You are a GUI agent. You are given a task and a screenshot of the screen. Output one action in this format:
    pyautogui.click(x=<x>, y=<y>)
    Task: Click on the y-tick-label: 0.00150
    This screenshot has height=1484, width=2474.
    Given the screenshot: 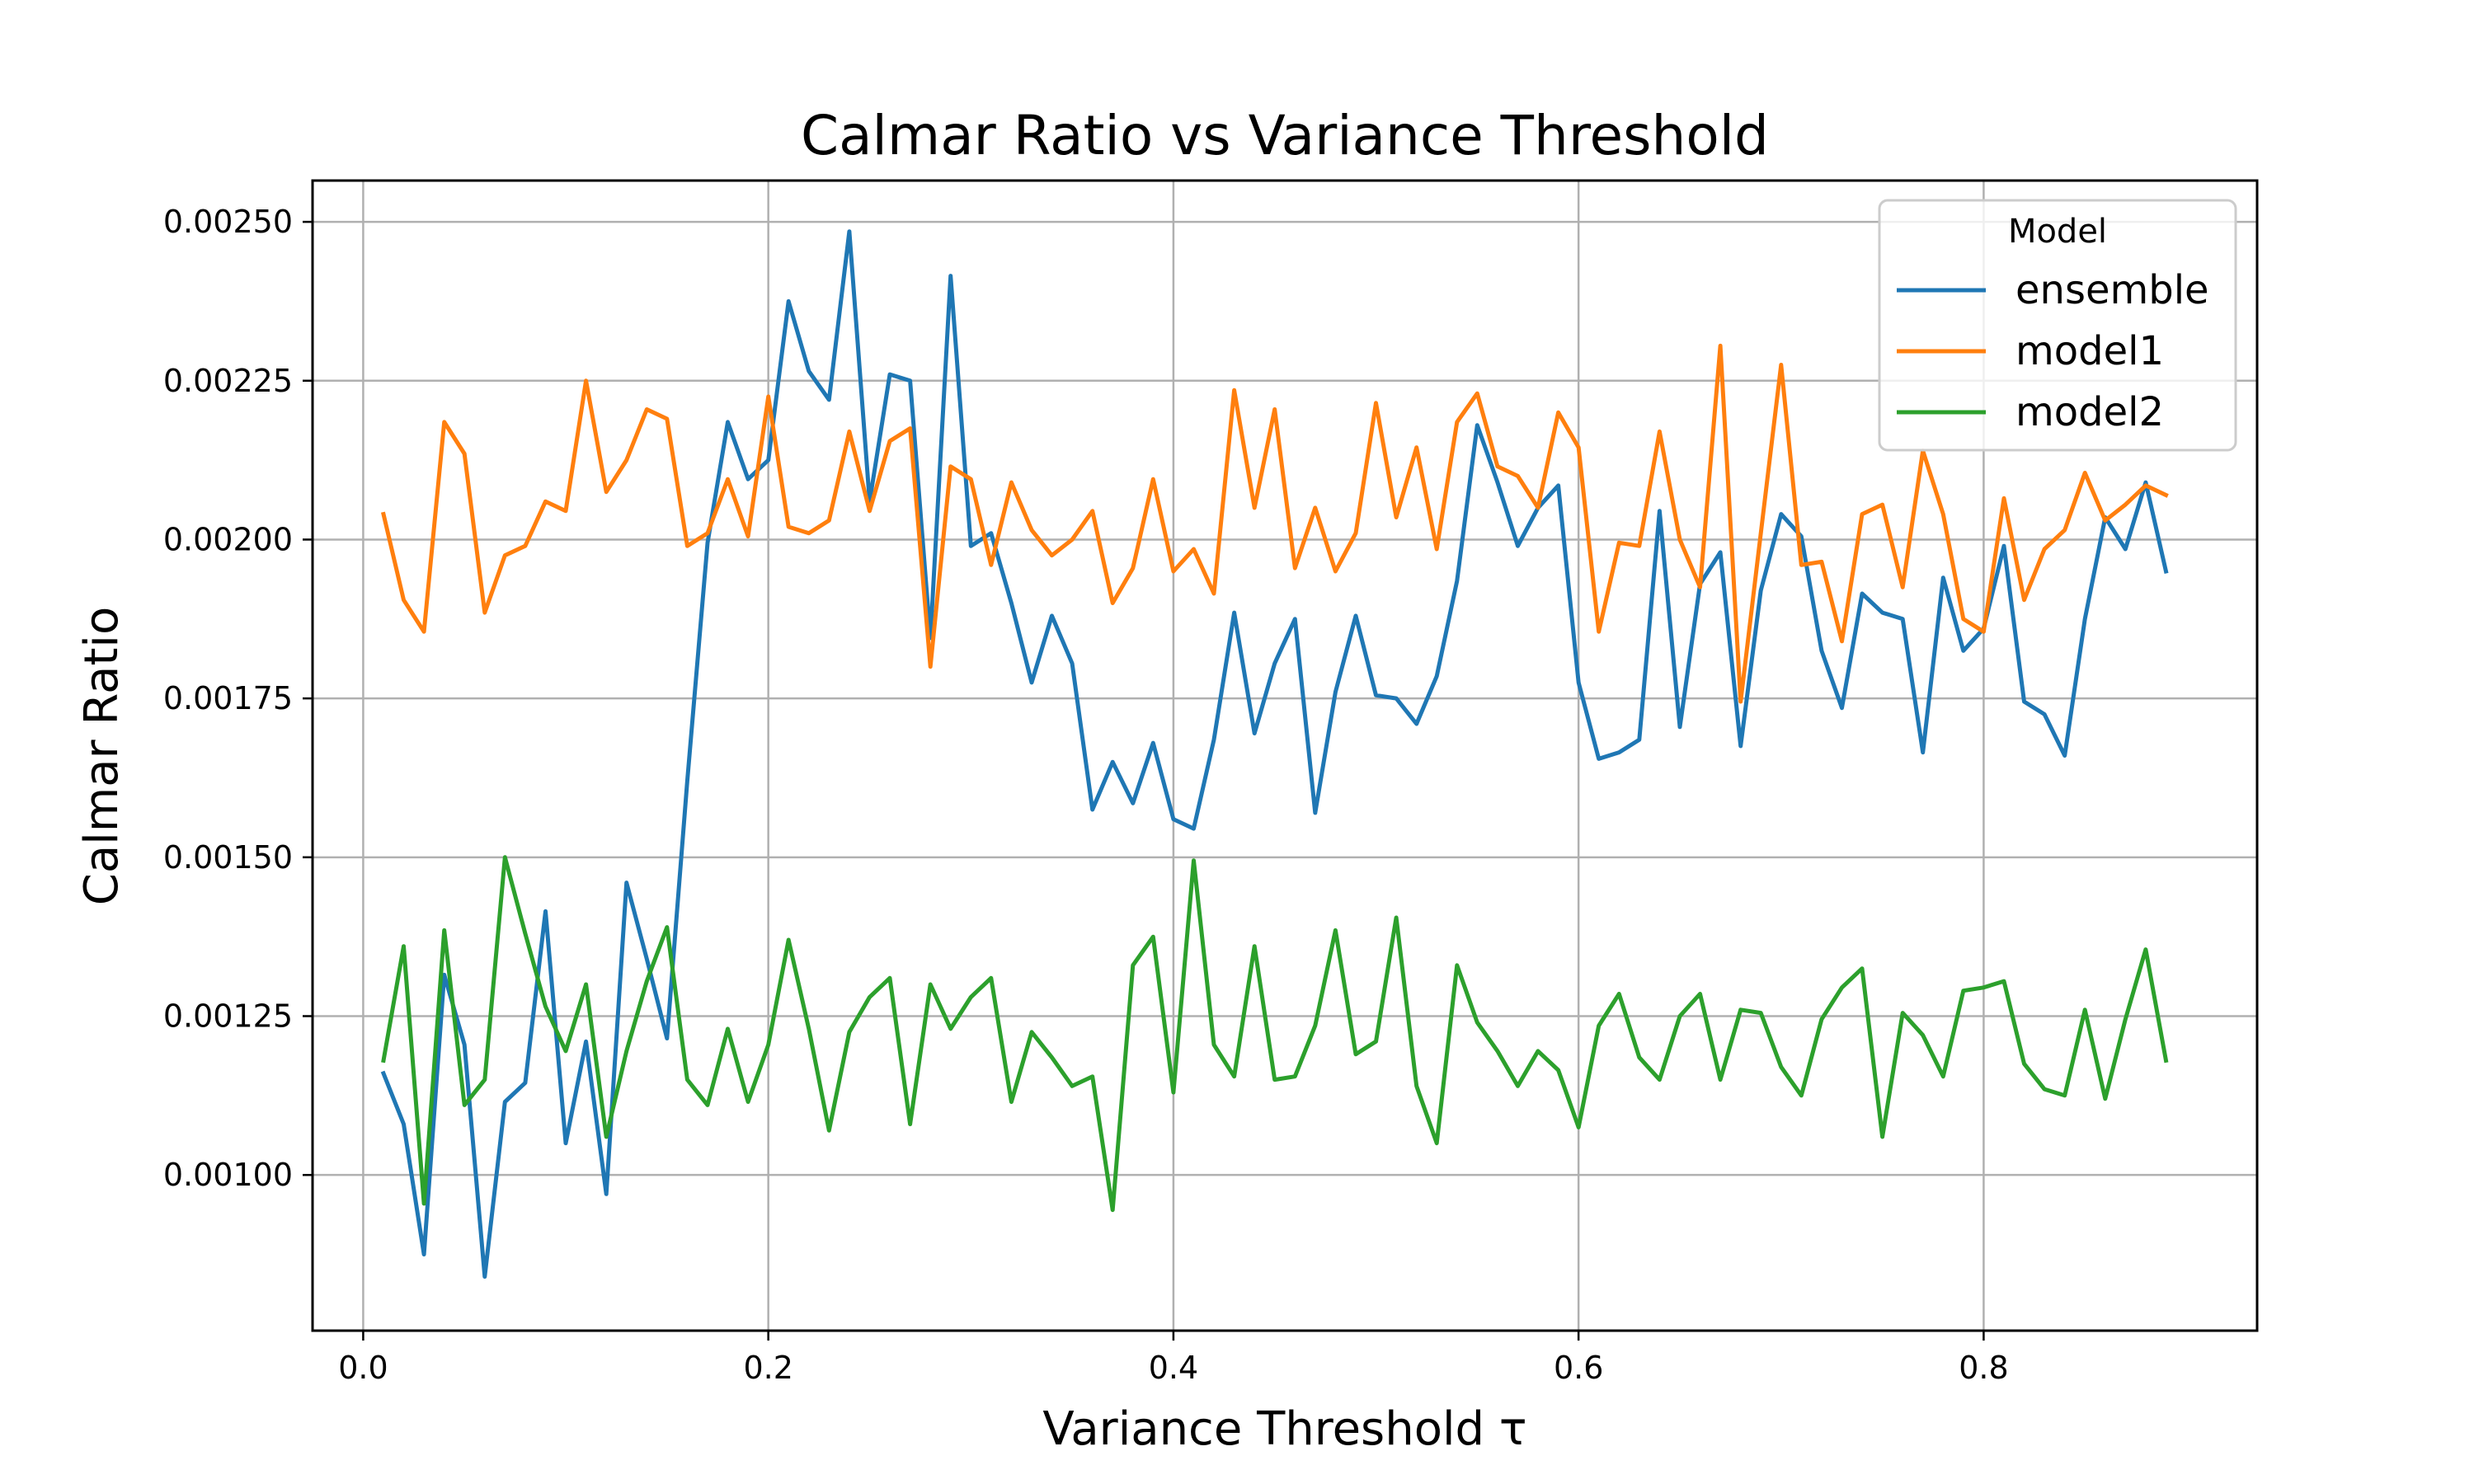 What is the action you would take?
    pyautogui.click(x=228, y=858)
    